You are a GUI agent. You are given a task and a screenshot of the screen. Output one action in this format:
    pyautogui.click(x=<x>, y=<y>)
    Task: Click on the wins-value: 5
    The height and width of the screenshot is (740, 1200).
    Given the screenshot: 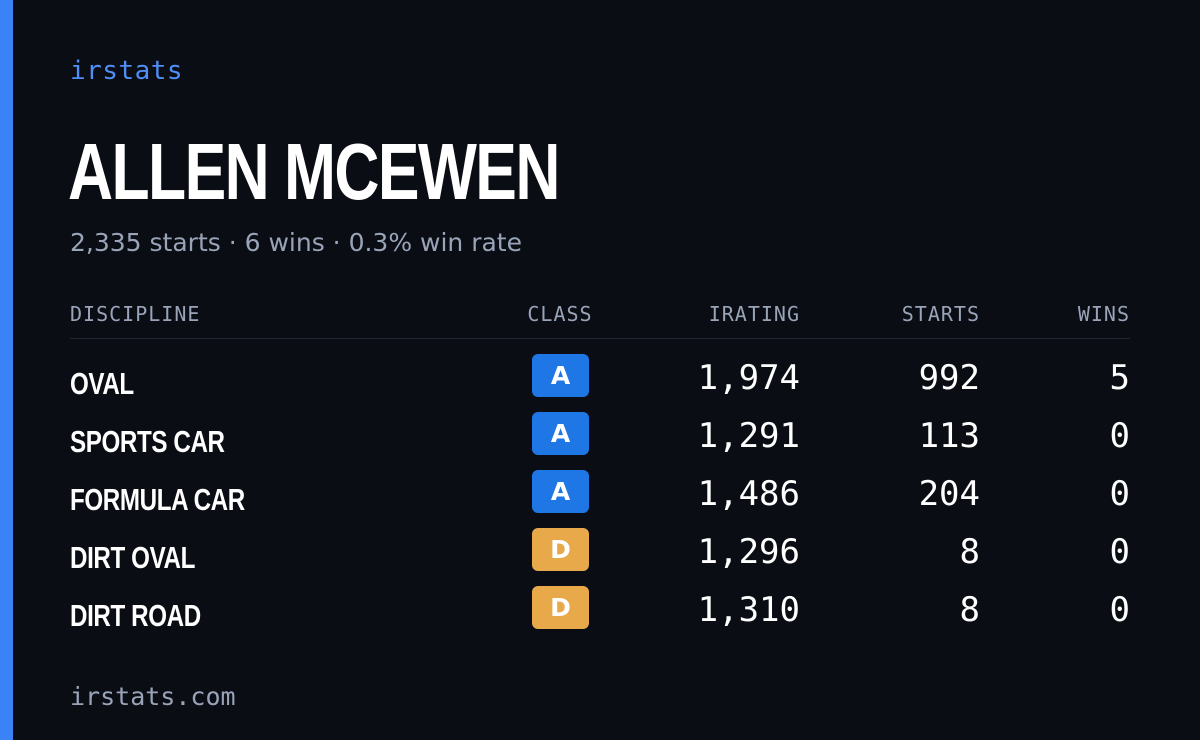 What is the action you would take?
    pyautogui.click(x=1119, y=378)
    